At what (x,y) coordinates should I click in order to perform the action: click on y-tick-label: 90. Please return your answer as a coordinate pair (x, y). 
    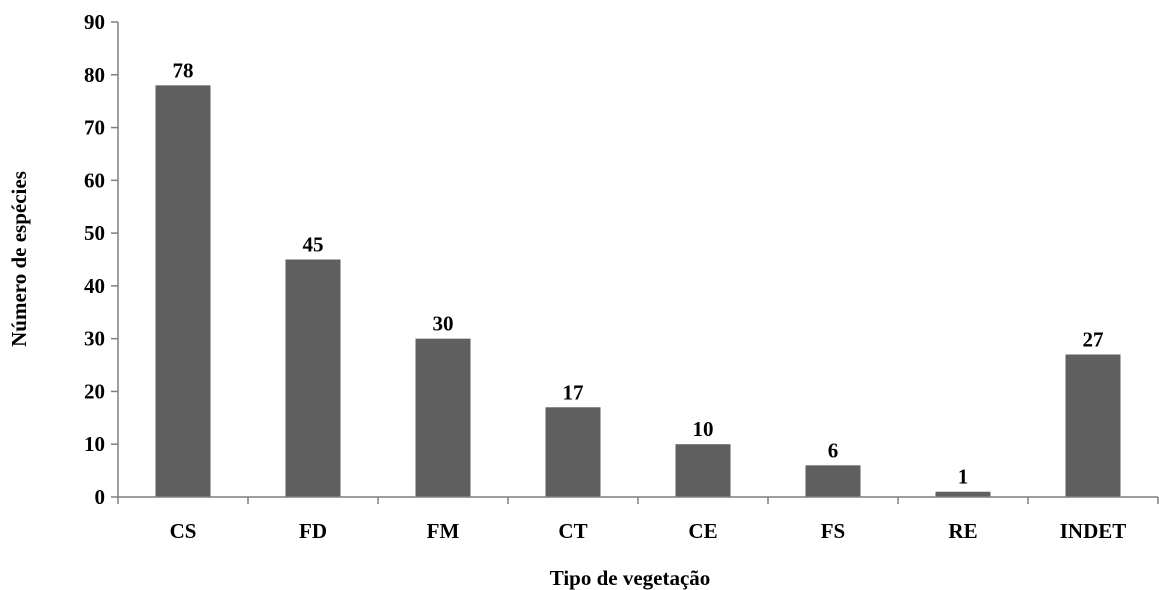
    Looking at the image, I should click on (94, 22).